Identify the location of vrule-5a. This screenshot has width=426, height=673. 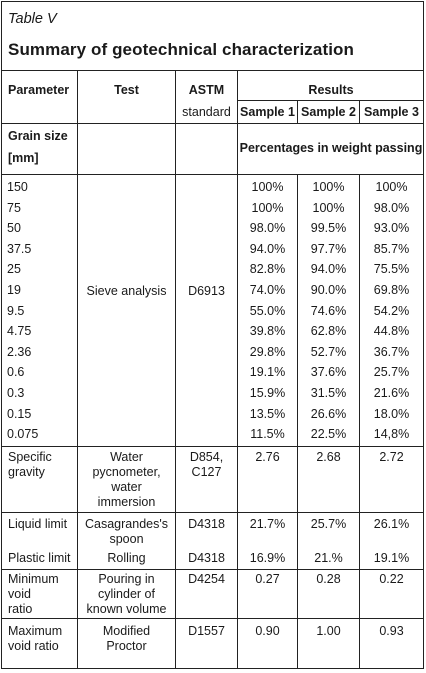
(359, 111).